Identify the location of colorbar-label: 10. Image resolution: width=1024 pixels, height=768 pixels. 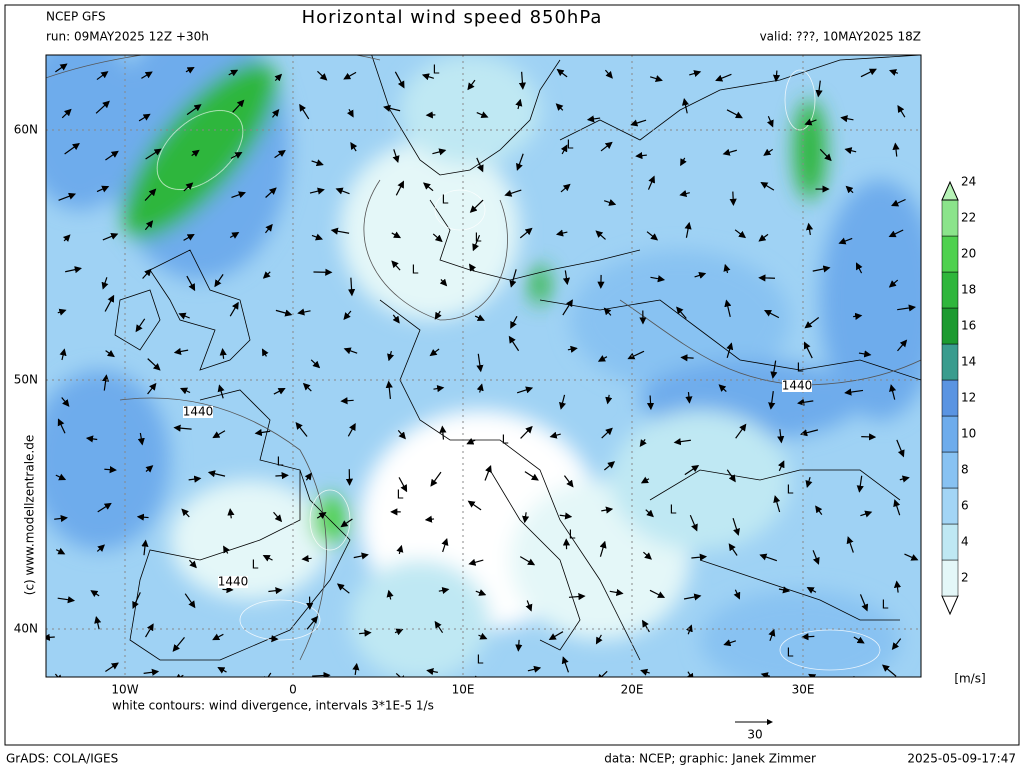
(968, 434).